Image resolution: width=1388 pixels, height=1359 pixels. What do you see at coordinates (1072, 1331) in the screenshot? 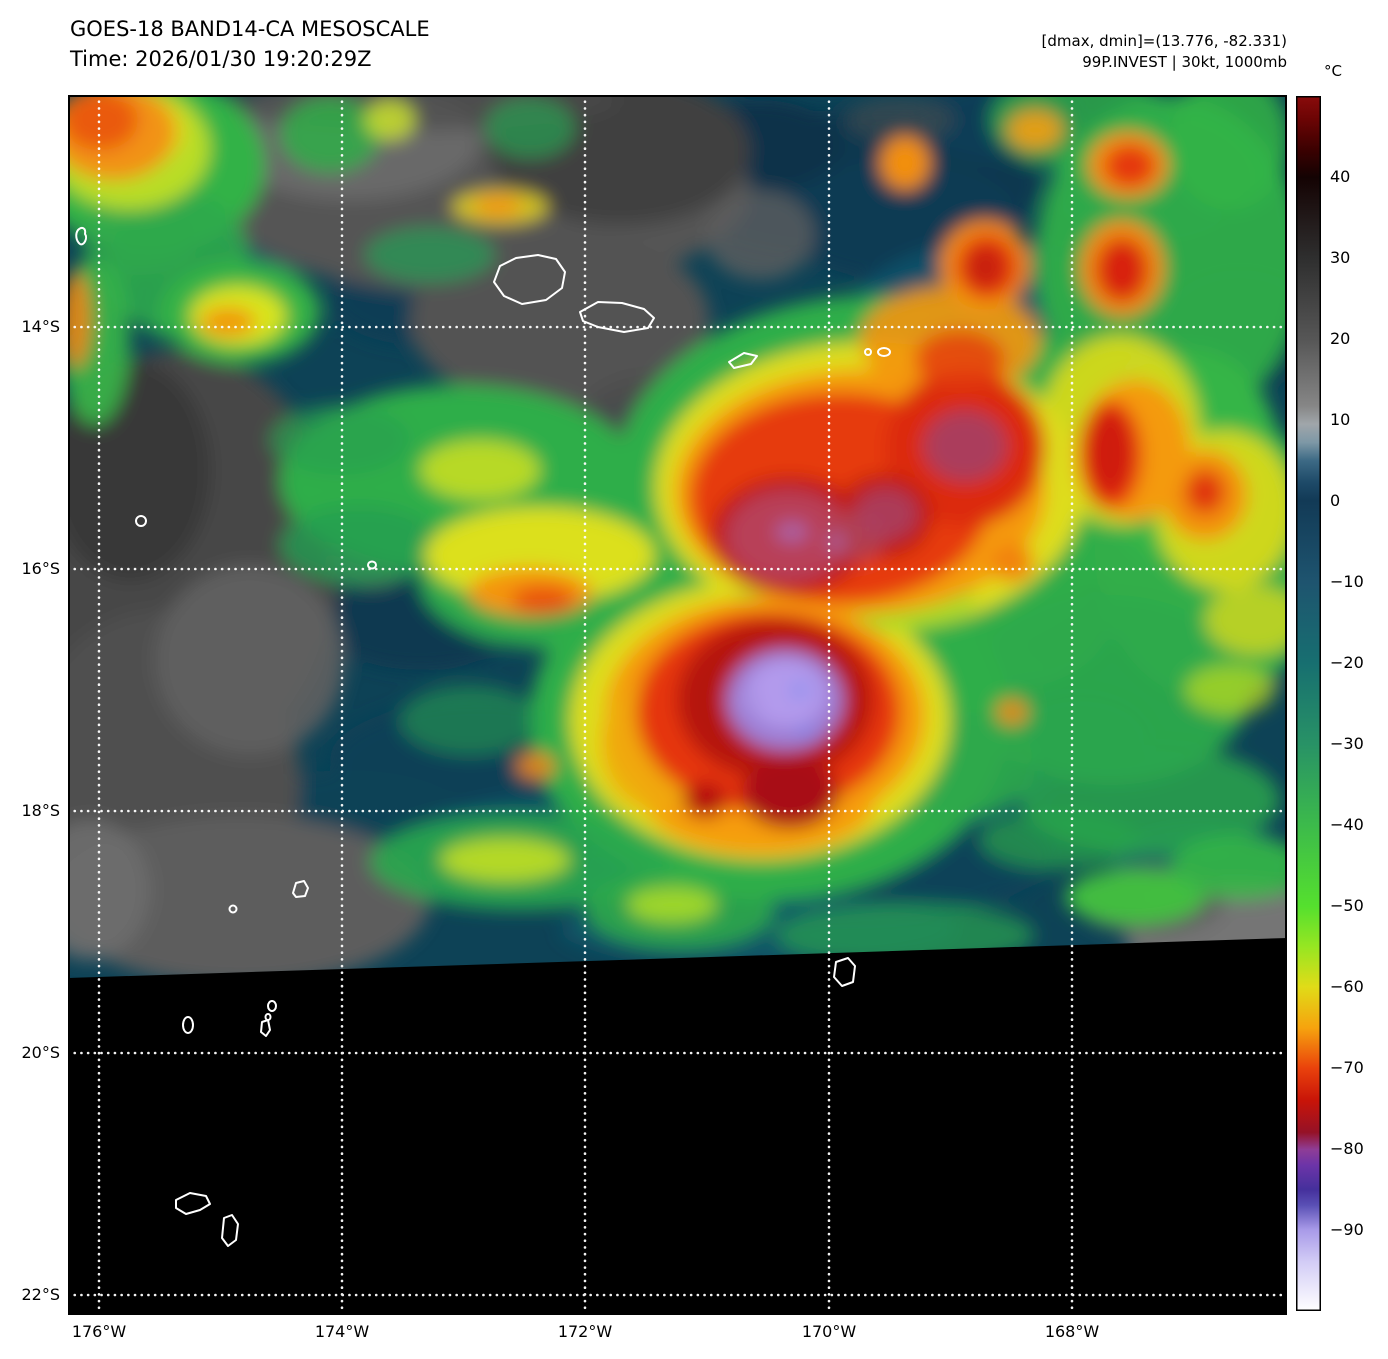
I see `lon-tick-168°W: 168°W` at bounding box center [1072, 1331].